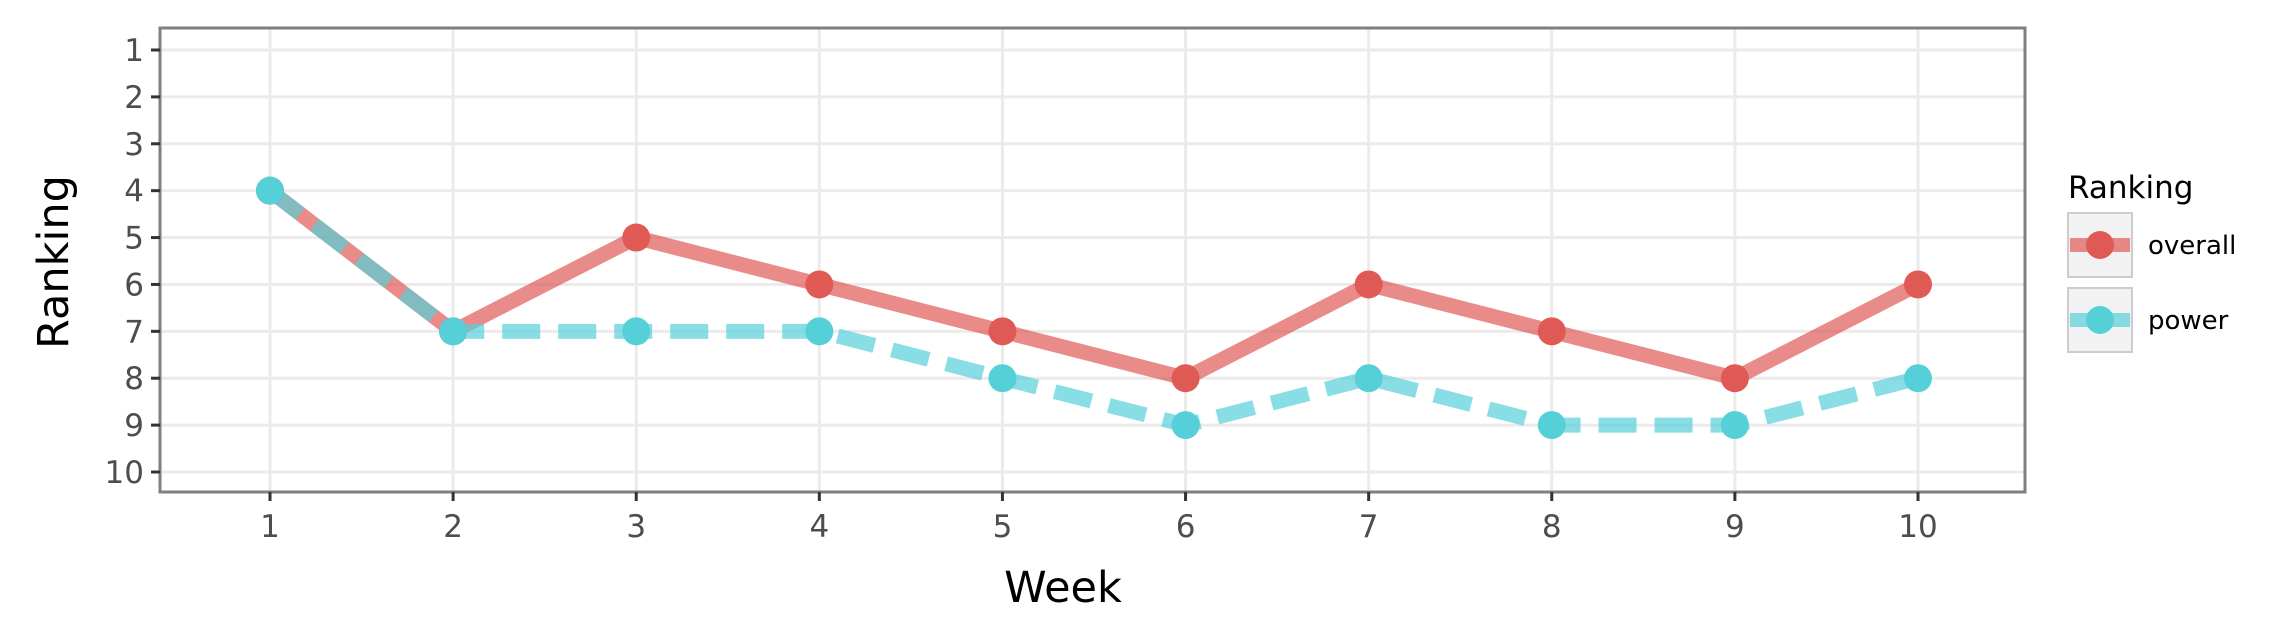 The height and width of the screenshot is (641, 2276). What do you see at coordinates (1003, 527) in the screenshot?
I see `x-tick-label: 5` at bounding box center [1003, 527].